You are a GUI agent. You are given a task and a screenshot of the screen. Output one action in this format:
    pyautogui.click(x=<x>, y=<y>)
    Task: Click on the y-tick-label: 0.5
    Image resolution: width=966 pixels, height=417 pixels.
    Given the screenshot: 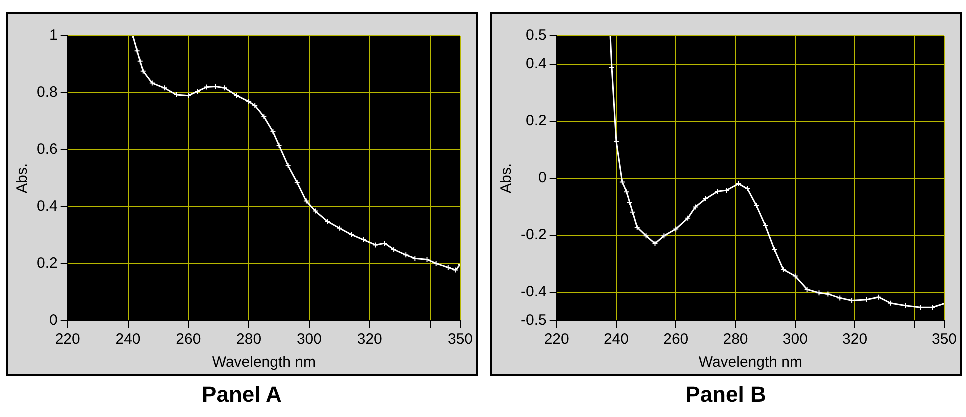 What is the action you would take?
    pyautogui.click(x=536, y=35)
    